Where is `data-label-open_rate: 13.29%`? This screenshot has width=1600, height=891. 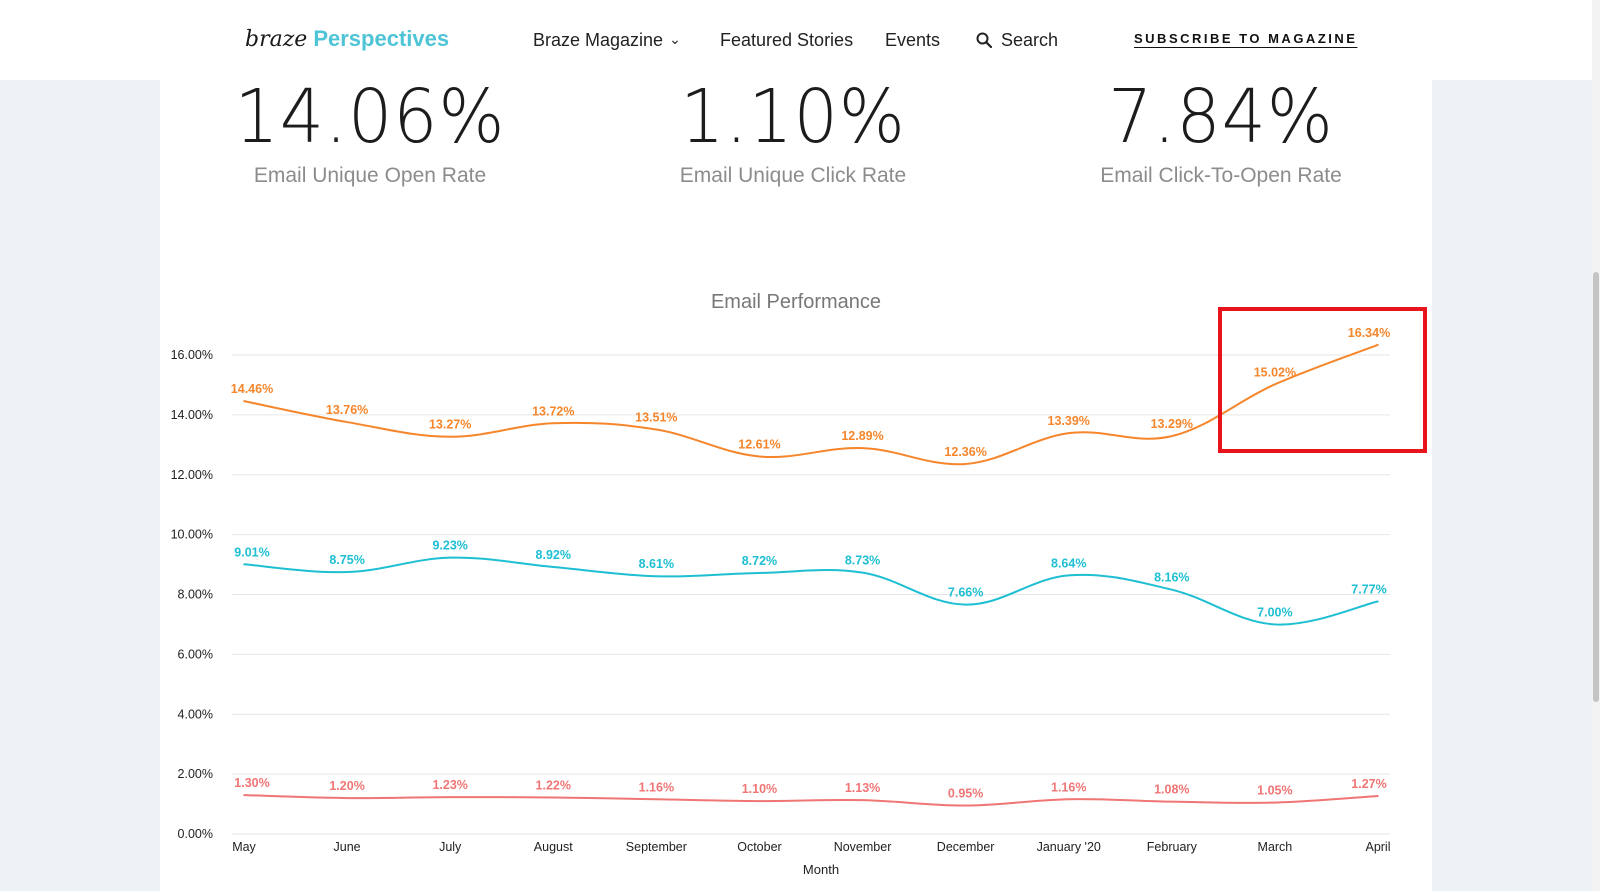 data-label-open_rate: 13.29% is located at coordinates (1172, 424).